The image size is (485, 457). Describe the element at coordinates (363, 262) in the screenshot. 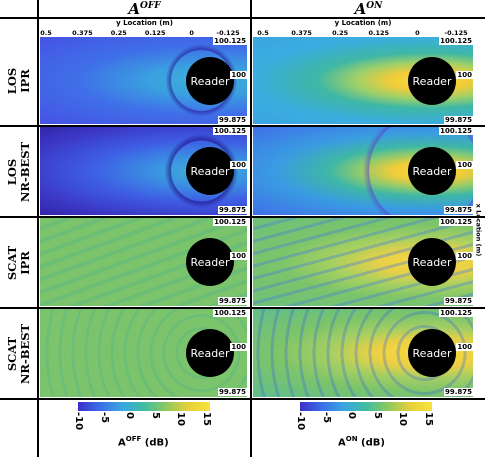

I see `heatmap-on-scat-ipr: Reader` at that location.